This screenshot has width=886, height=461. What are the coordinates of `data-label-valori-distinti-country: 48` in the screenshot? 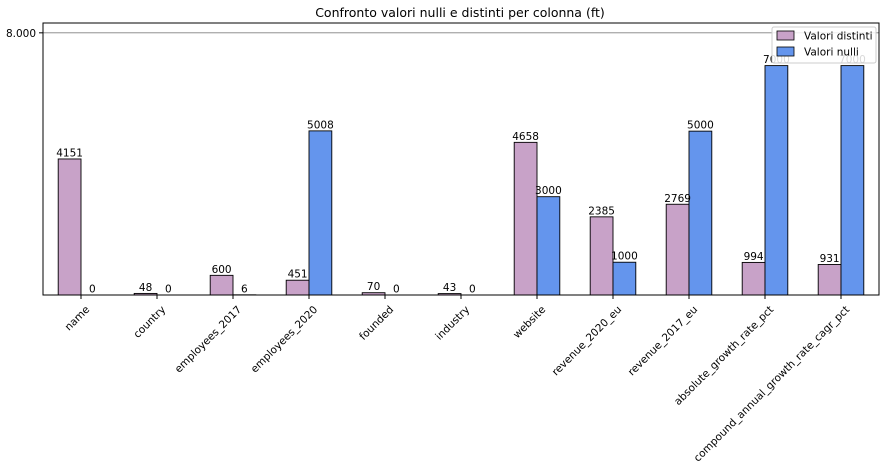 It's located at (145, 288).